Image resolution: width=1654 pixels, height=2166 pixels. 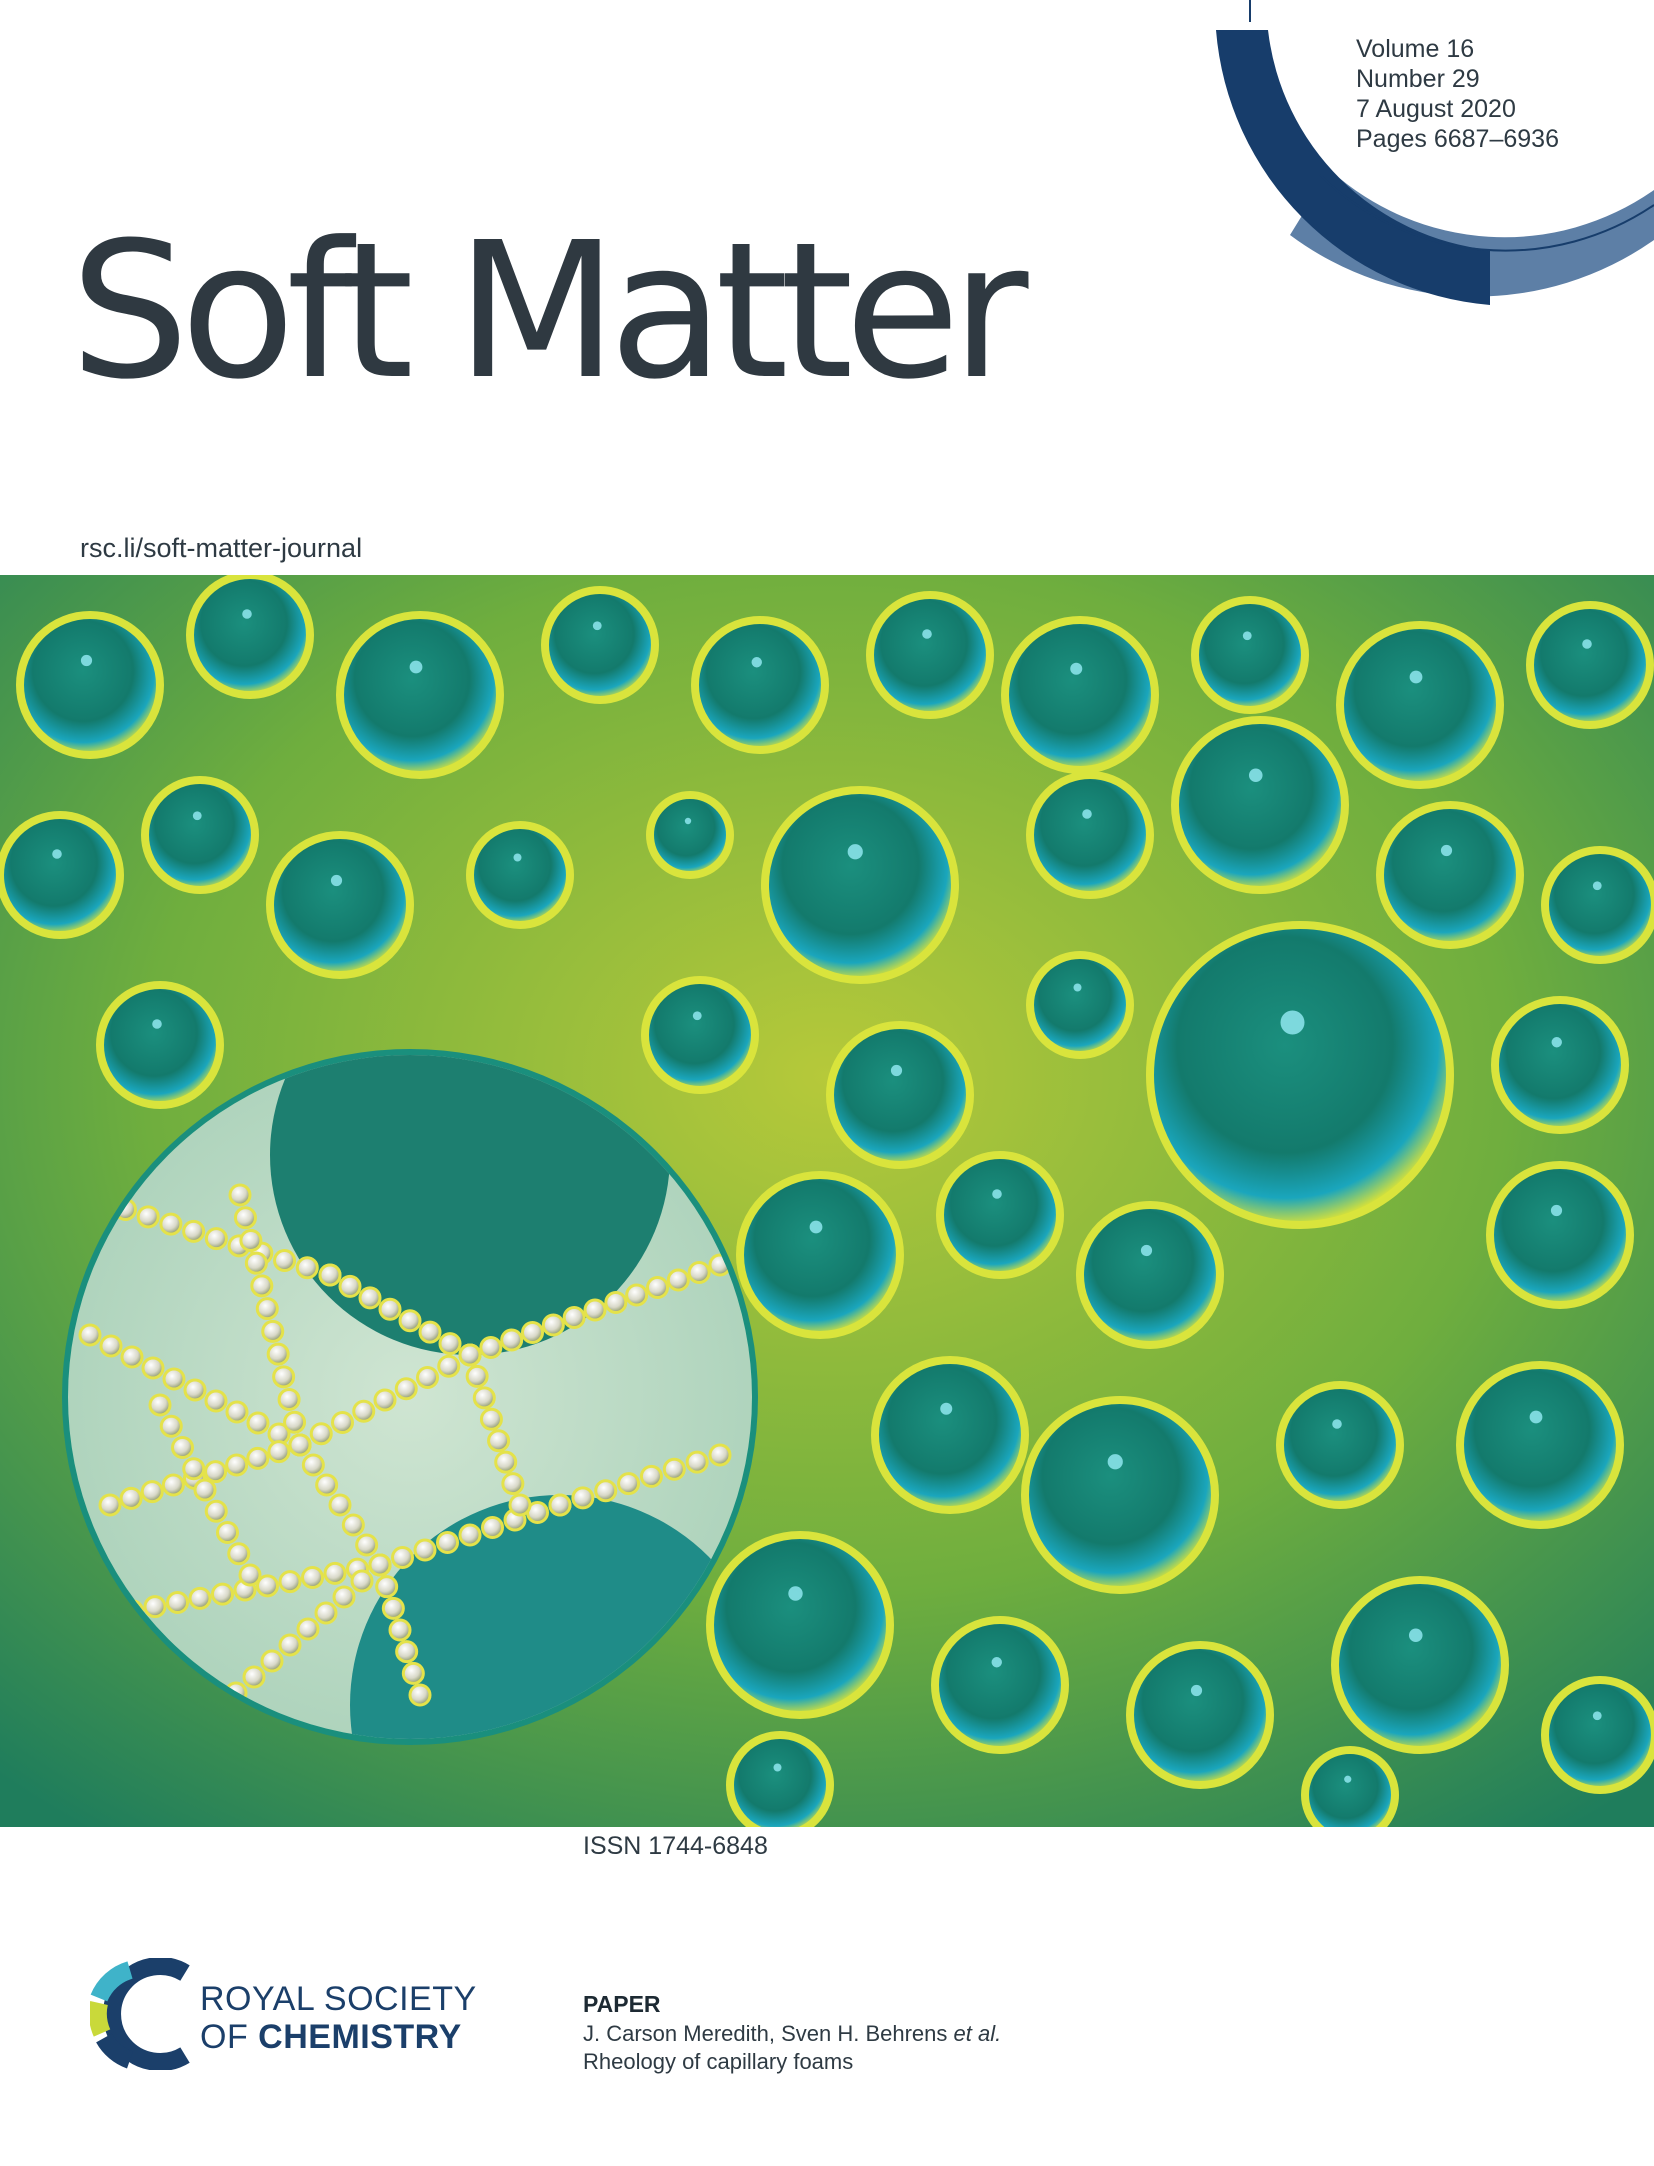 I want to click on paper-authors-etal: et al., so click(x=977, y=2033).